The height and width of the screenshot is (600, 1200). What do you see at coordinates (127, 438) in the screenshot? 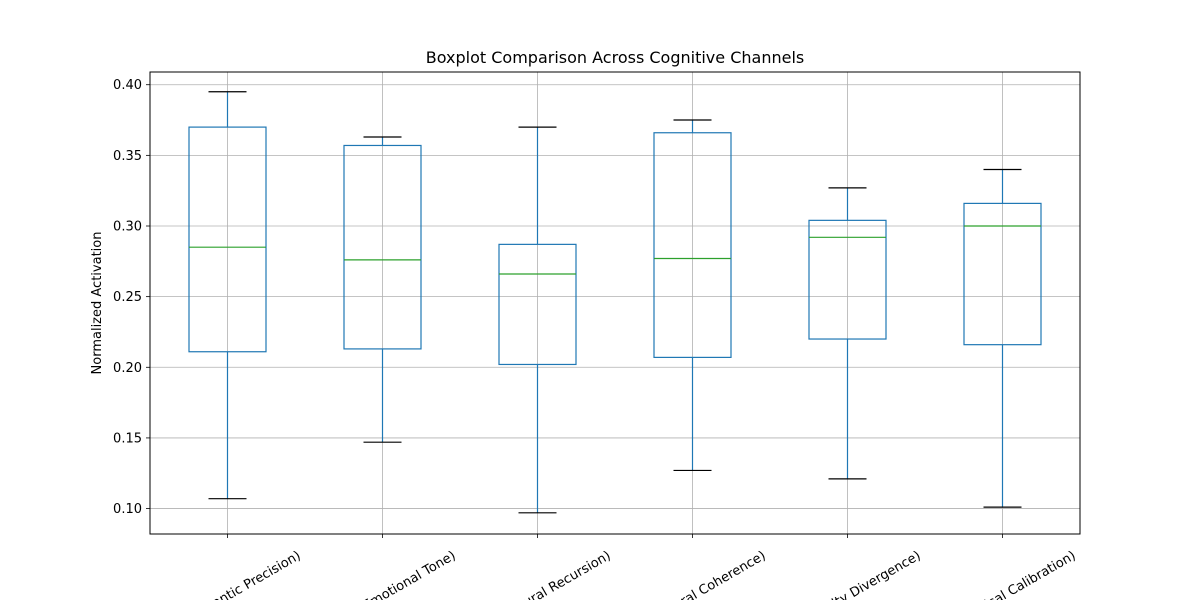
I see `y-tick-label: 0.15` at bounding box center [127, 438].